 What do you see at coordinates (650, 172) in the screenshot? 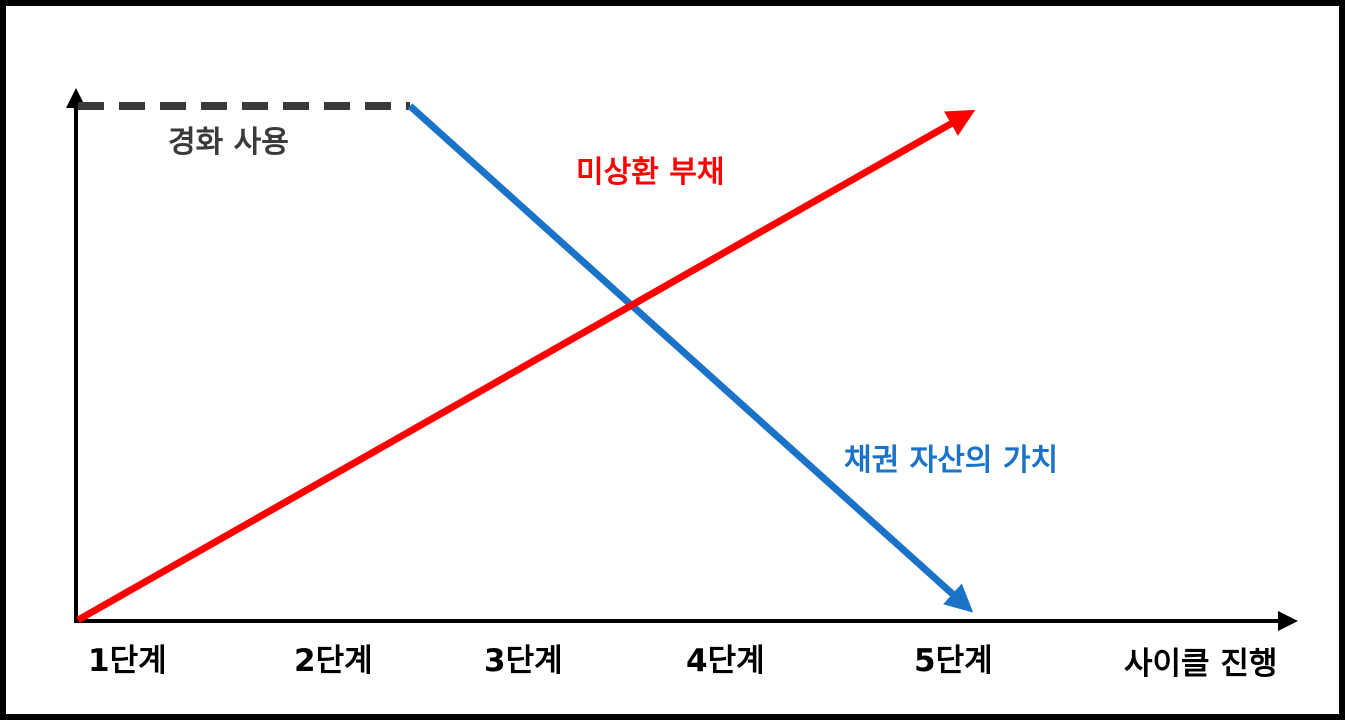
I see `red-line-label: 미상환 부채` at bounding box center [650, 172].